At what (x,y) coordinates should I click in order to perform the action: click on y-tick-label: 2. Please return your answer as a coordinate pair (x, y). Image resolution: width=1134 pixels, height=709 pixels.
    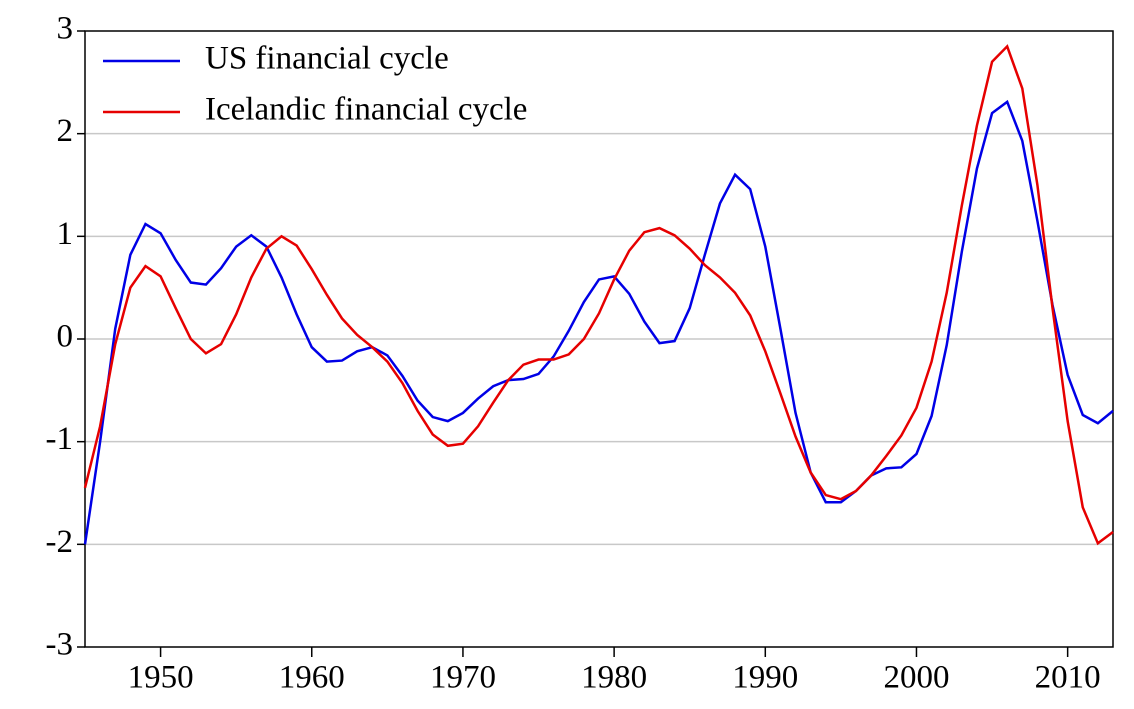
    Looking at the image, I should click on (65, 131).